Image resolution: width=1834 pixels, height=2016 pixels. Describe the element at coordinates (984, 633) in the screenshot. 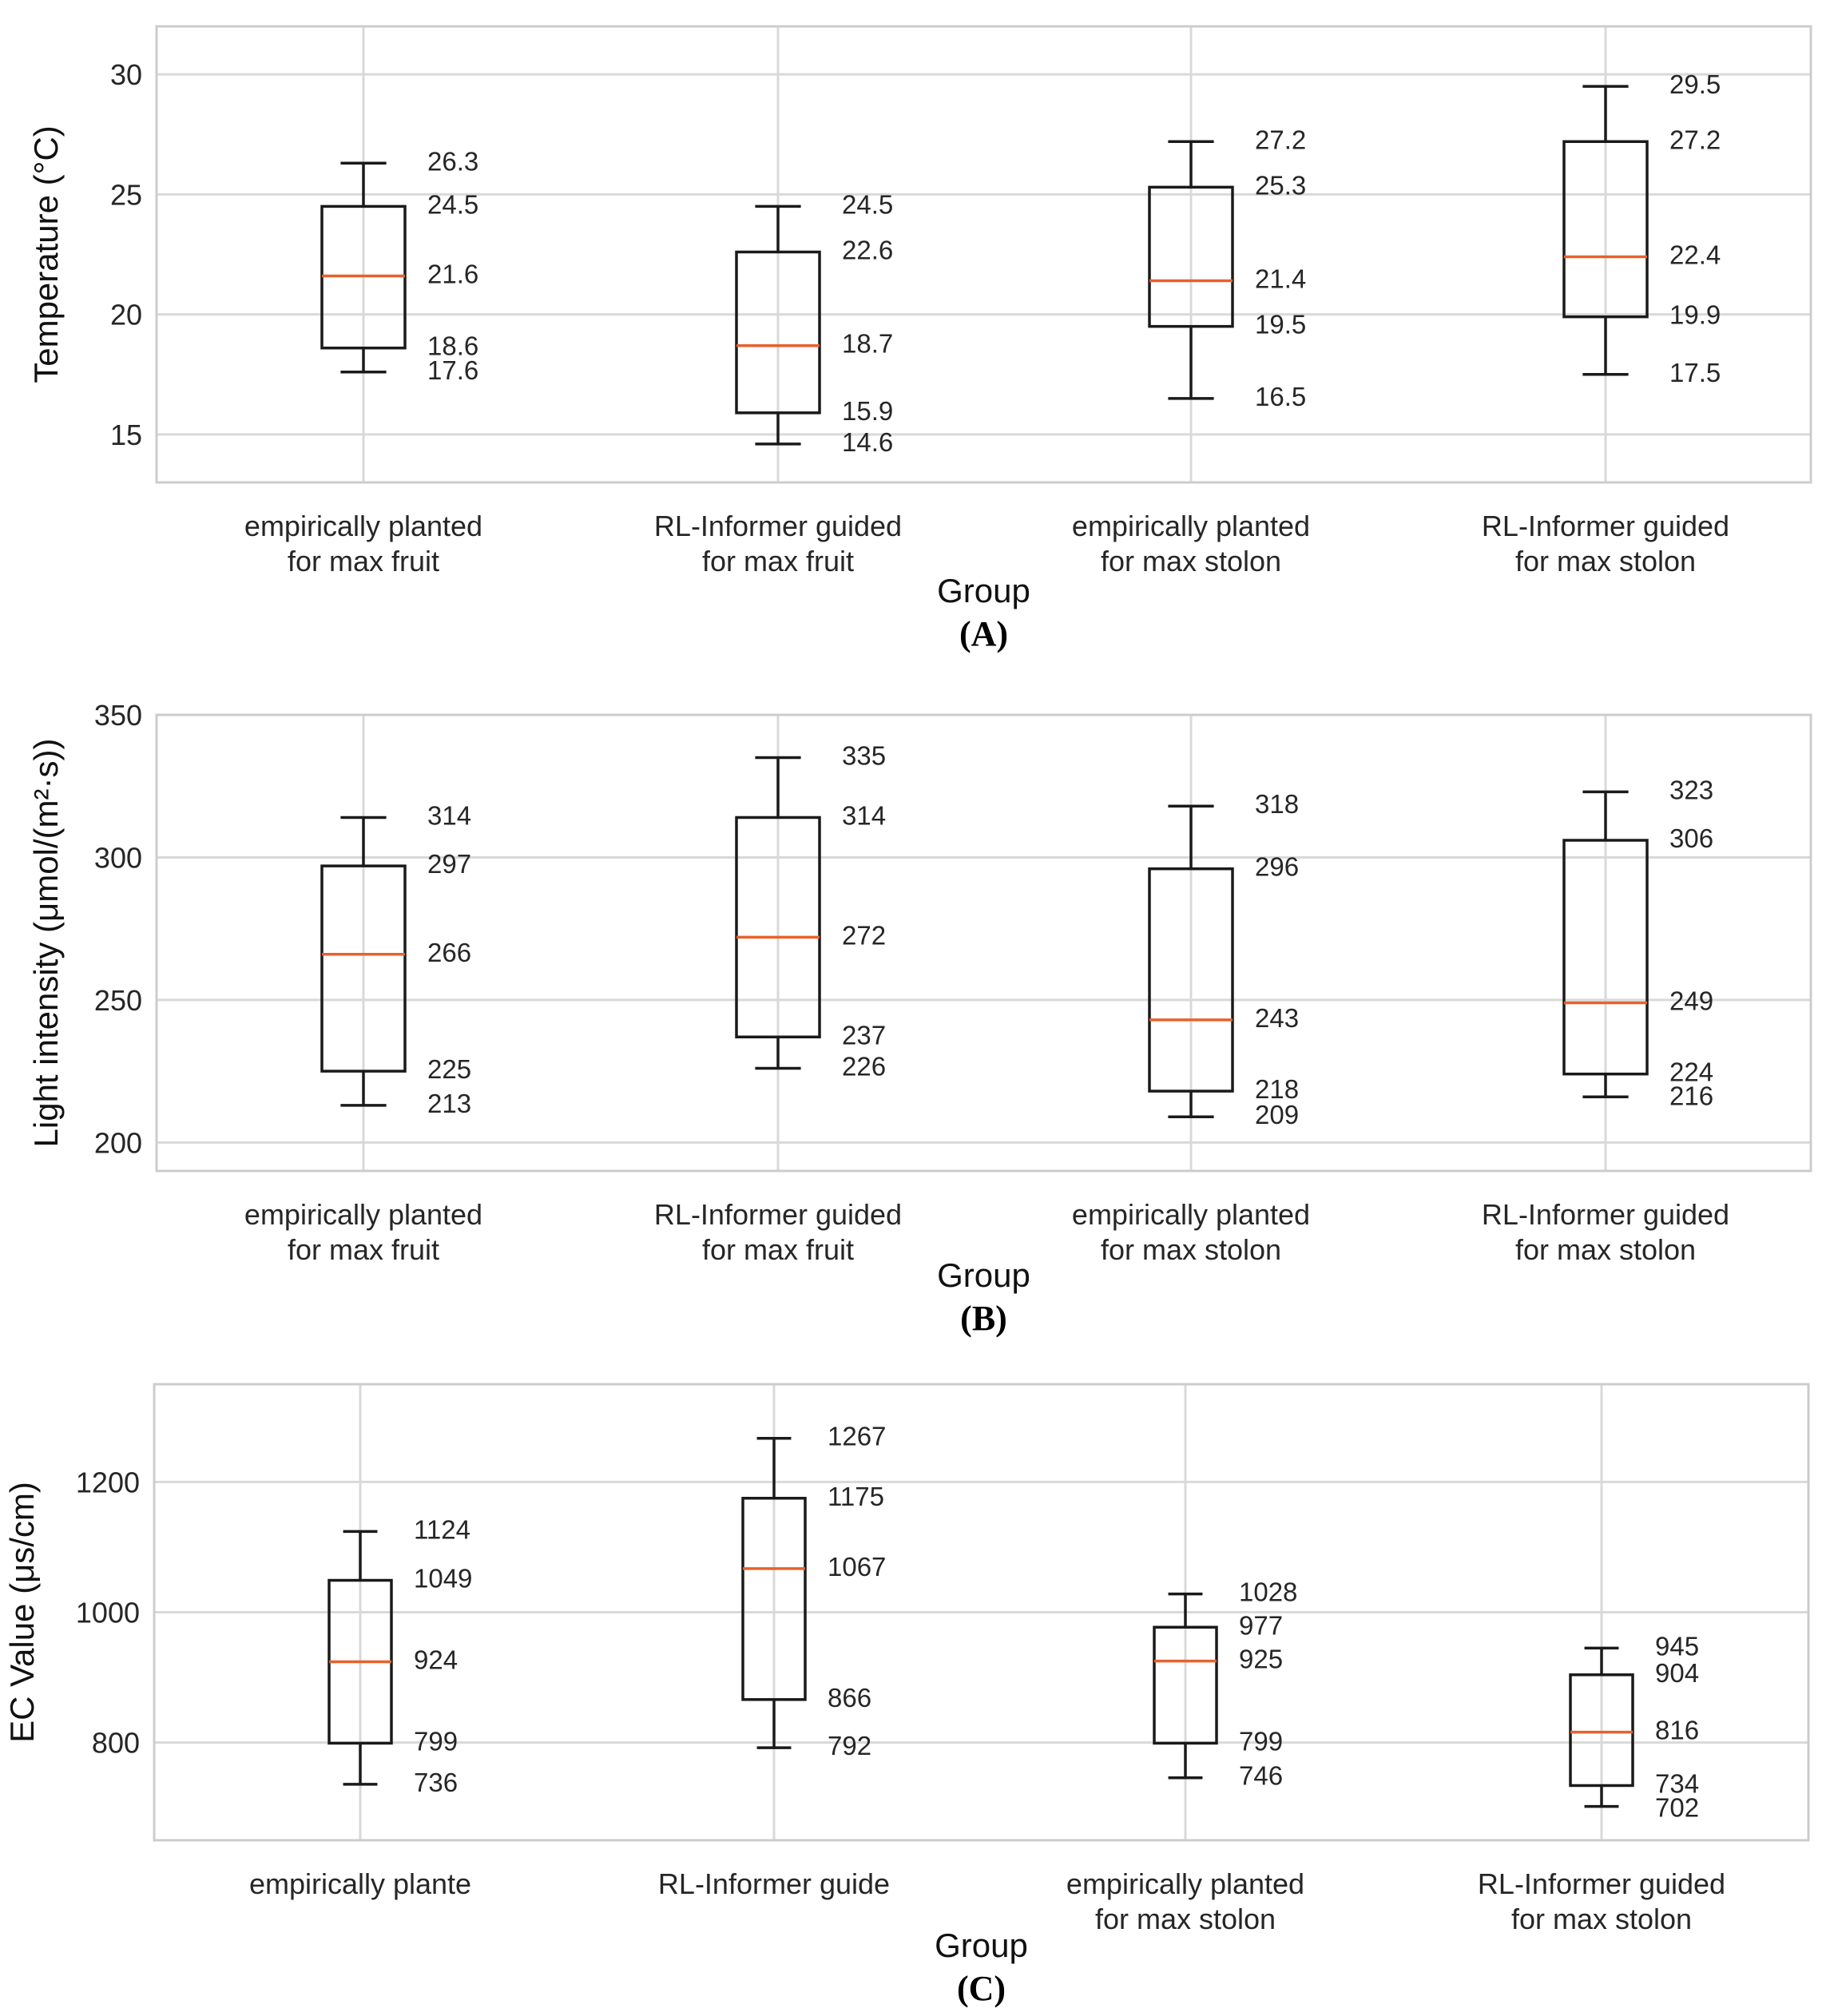

I see `panel-label: (A)` at that location.